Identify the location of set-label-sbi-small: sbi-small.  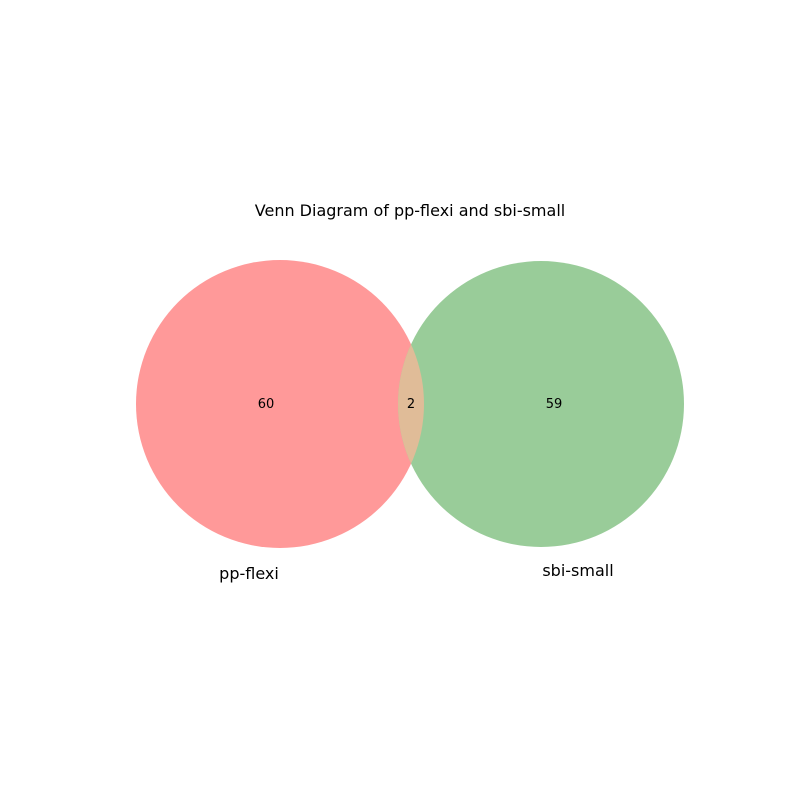
(577, 570).